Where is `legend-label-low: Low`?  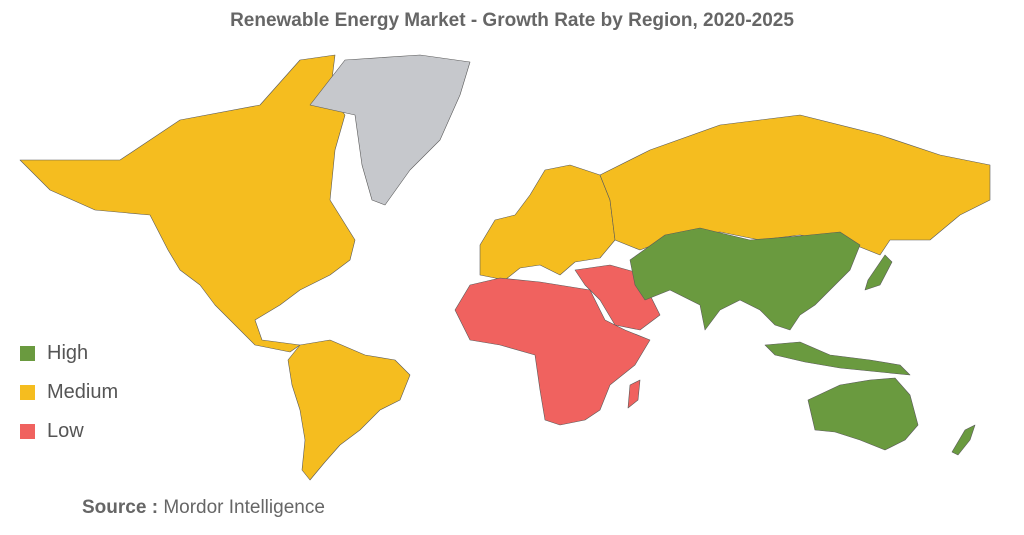 legend-label-low: Low is located at coordinates (65, 431).